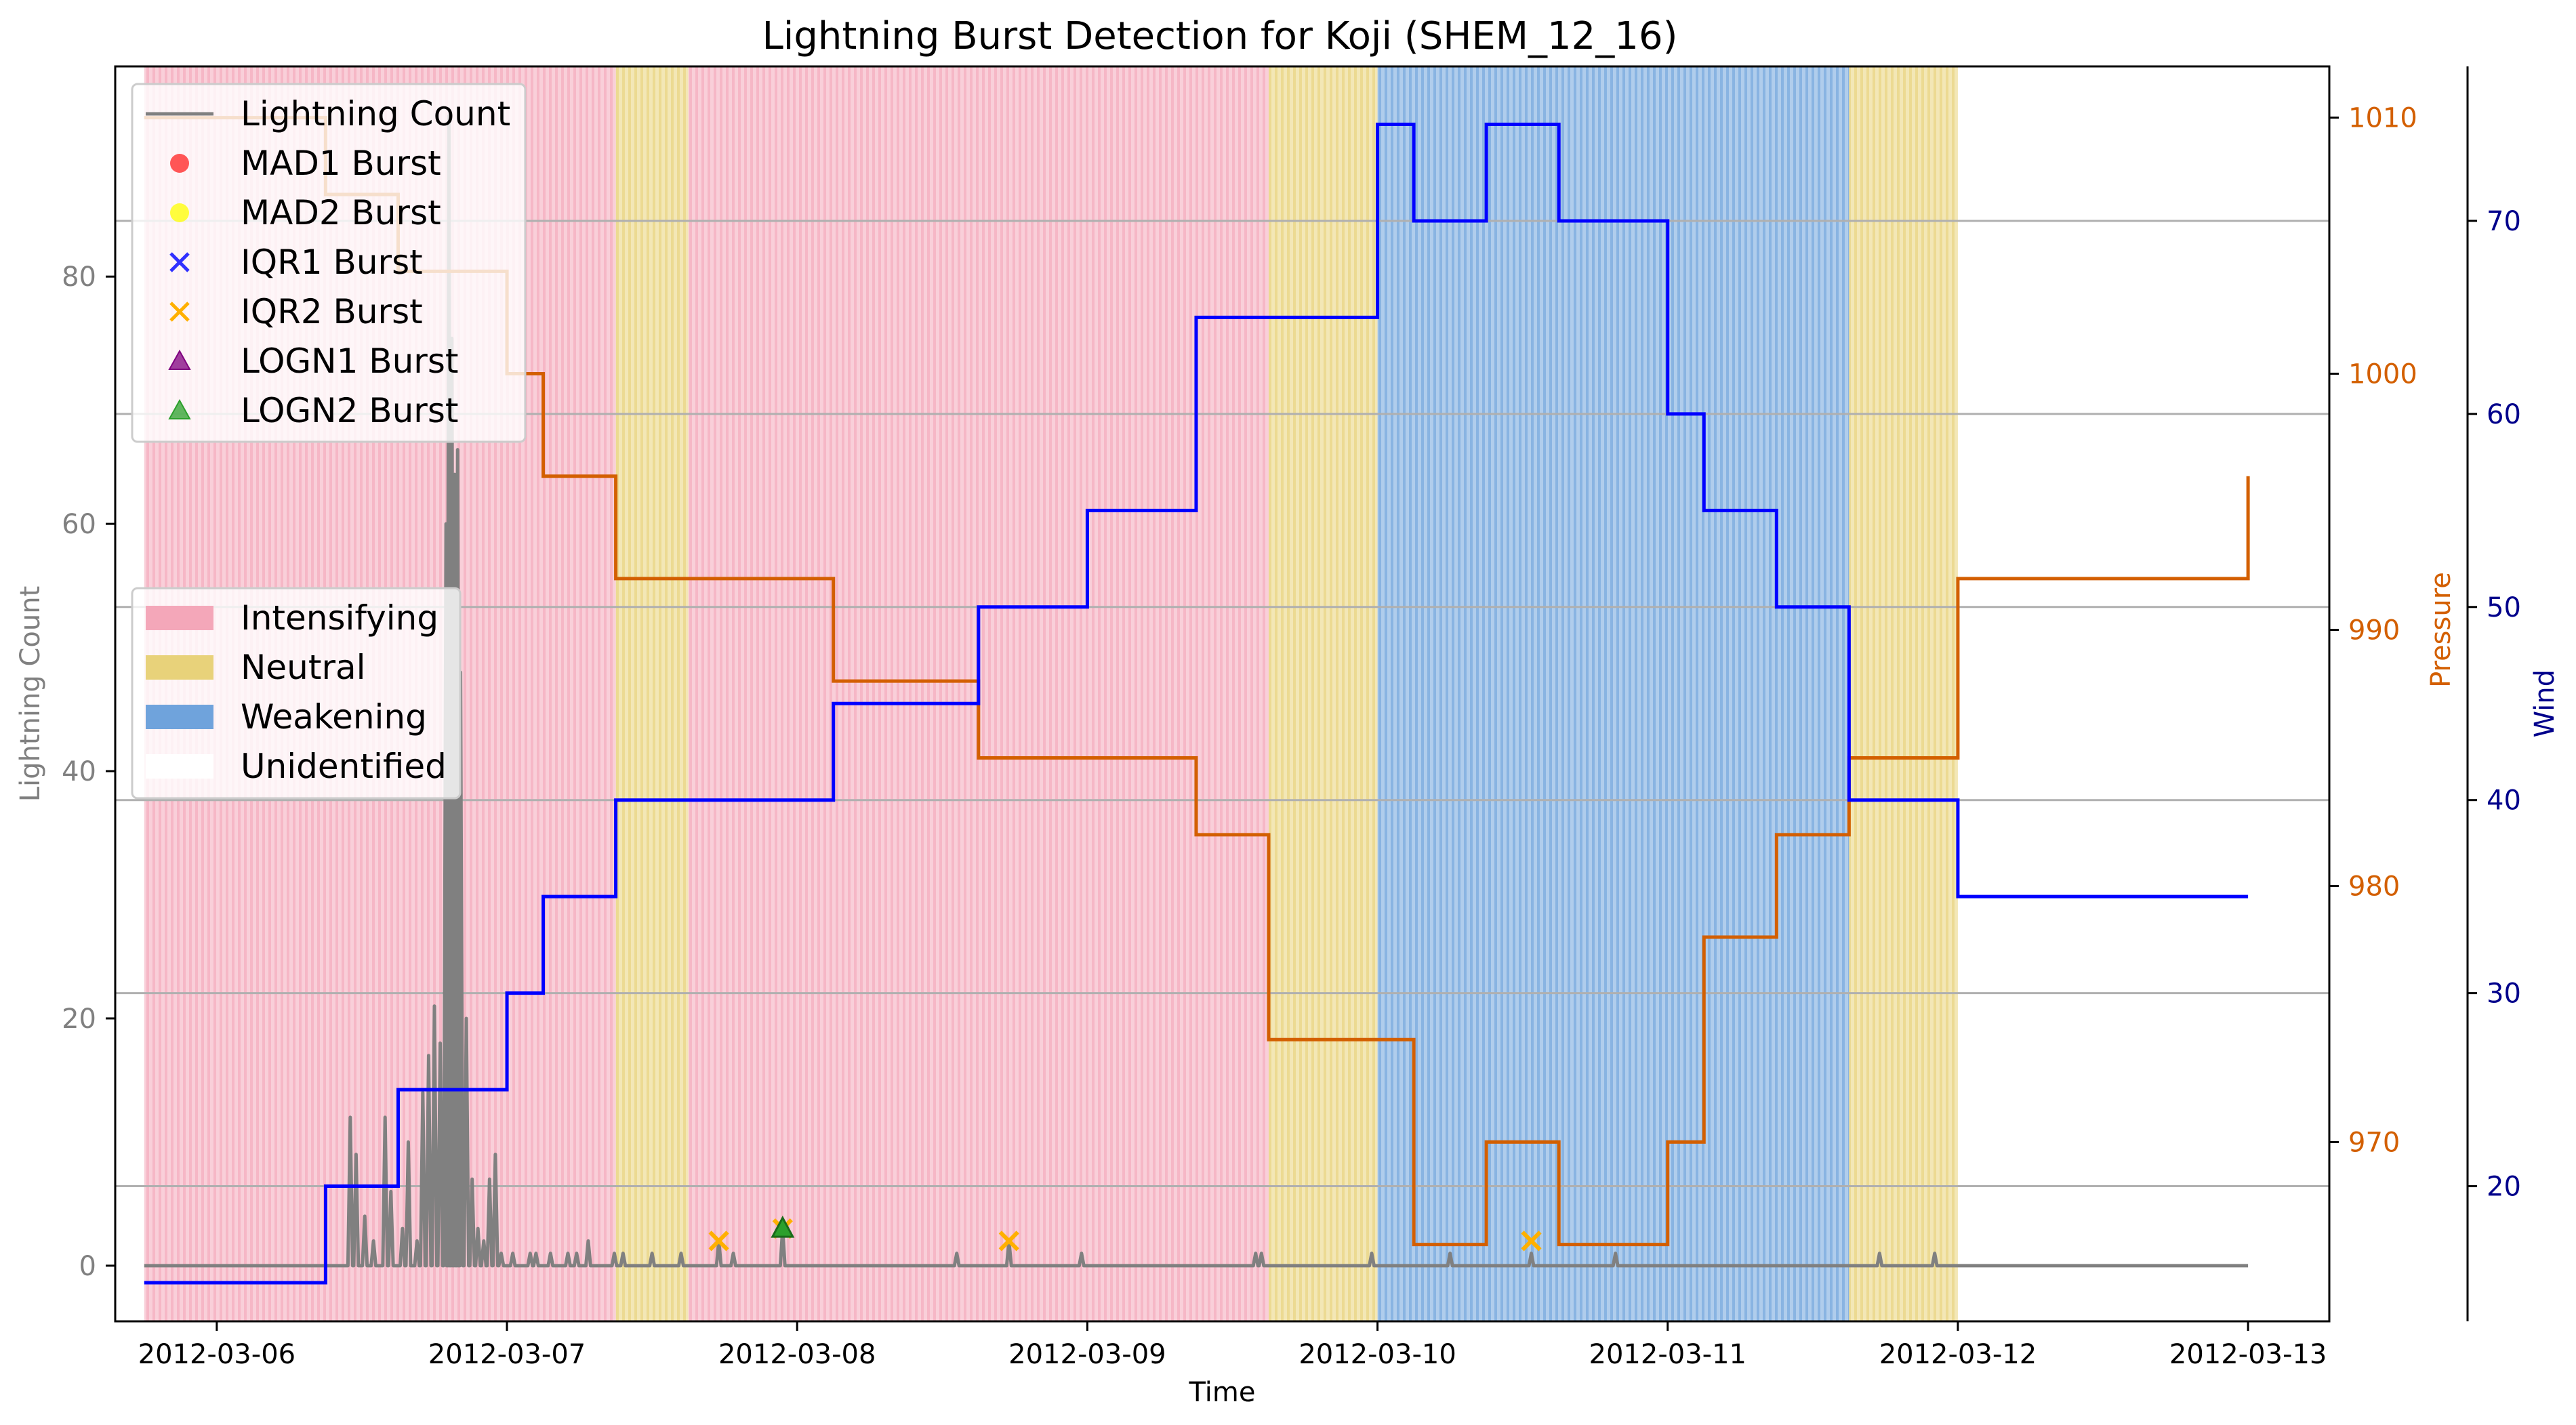 The height and width of the screenshot is (1425, 2576). Describe the element at coordinates (797, 1354) in the screenshot. I see `x-tick-label: 2012-03-08` at that location.